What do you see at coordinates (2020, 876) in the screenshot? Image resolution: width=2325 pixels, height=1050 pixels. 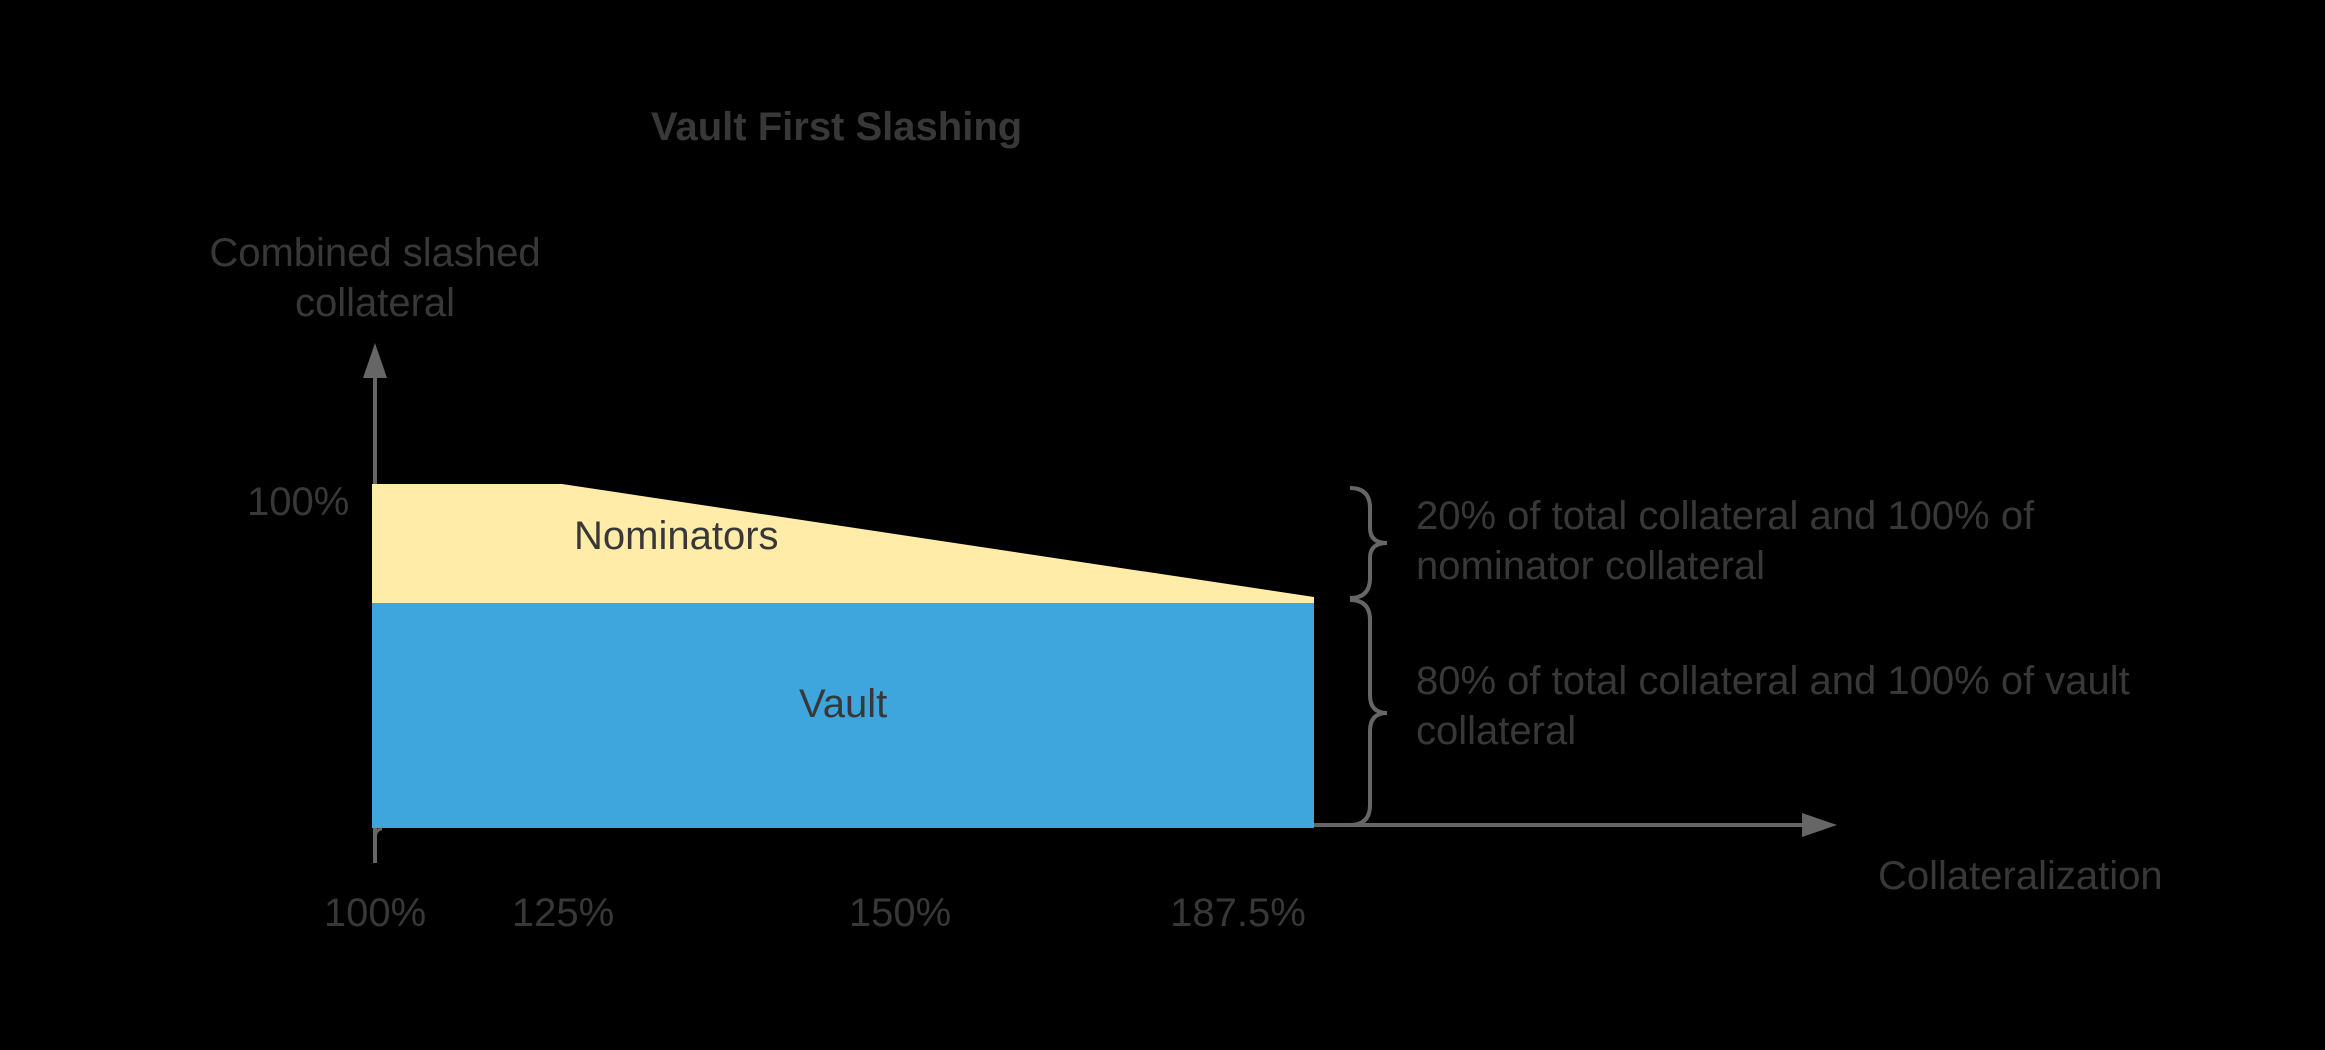 I see `x-axis-label: Collateralization` at bounding box center [2020, 876].